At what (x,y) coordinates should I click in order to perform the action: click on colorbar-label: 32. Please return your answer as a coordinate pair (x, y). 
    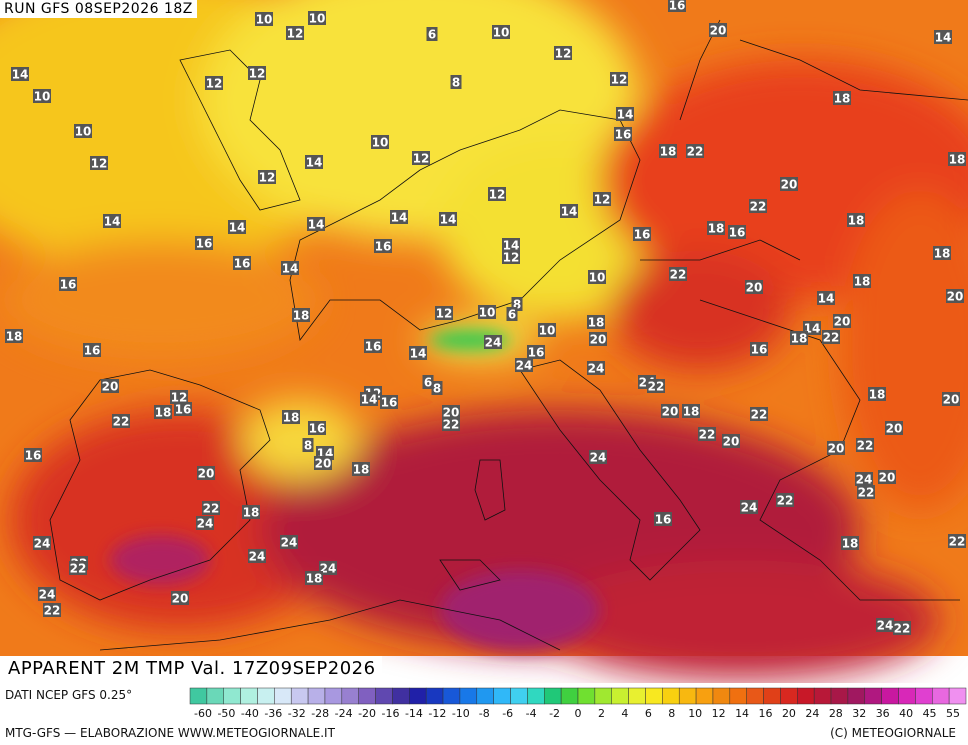
    Looking at the image, I should click on (859, 713).